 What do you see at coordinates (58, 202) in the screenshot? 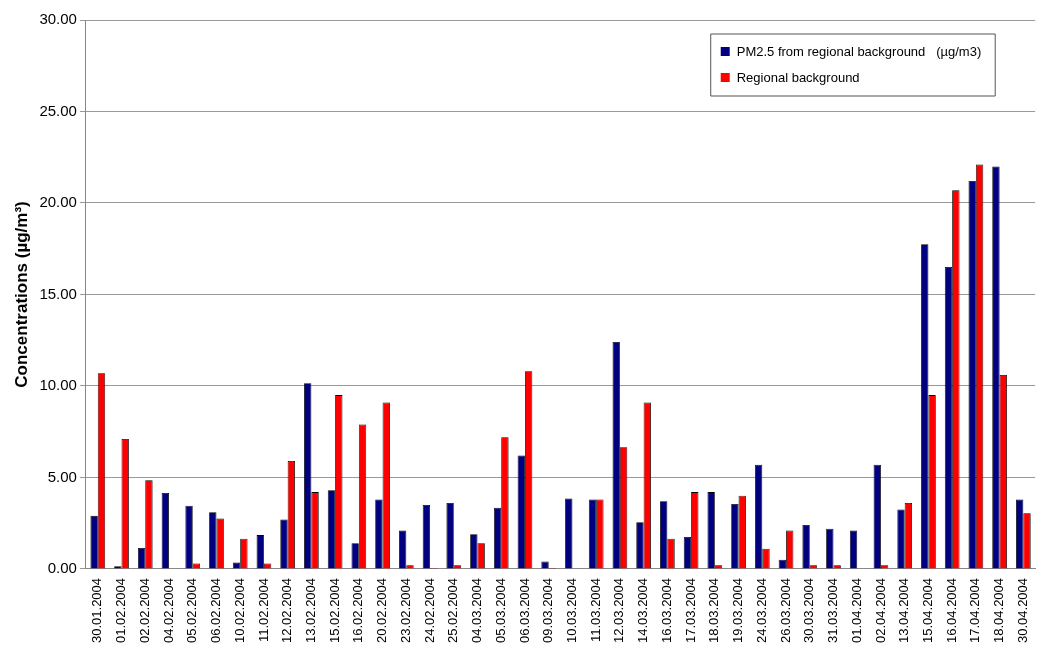
I see `y-tick-label: 20.00` at bounding box center [58, 202].